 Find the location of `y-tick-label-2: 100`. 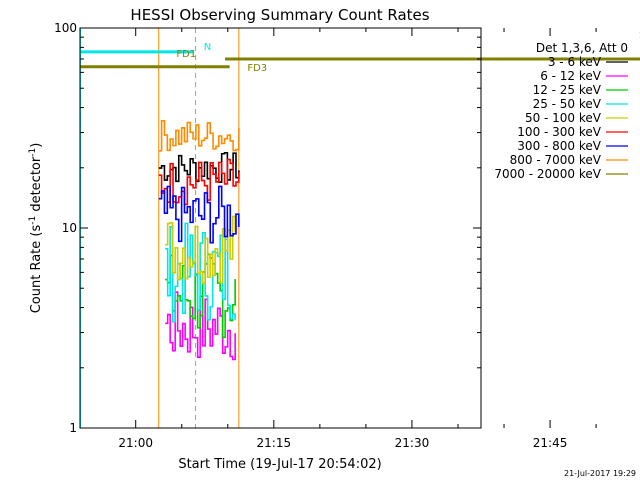

y-tick-label-2: 100 is located at coordinates (65, 28).